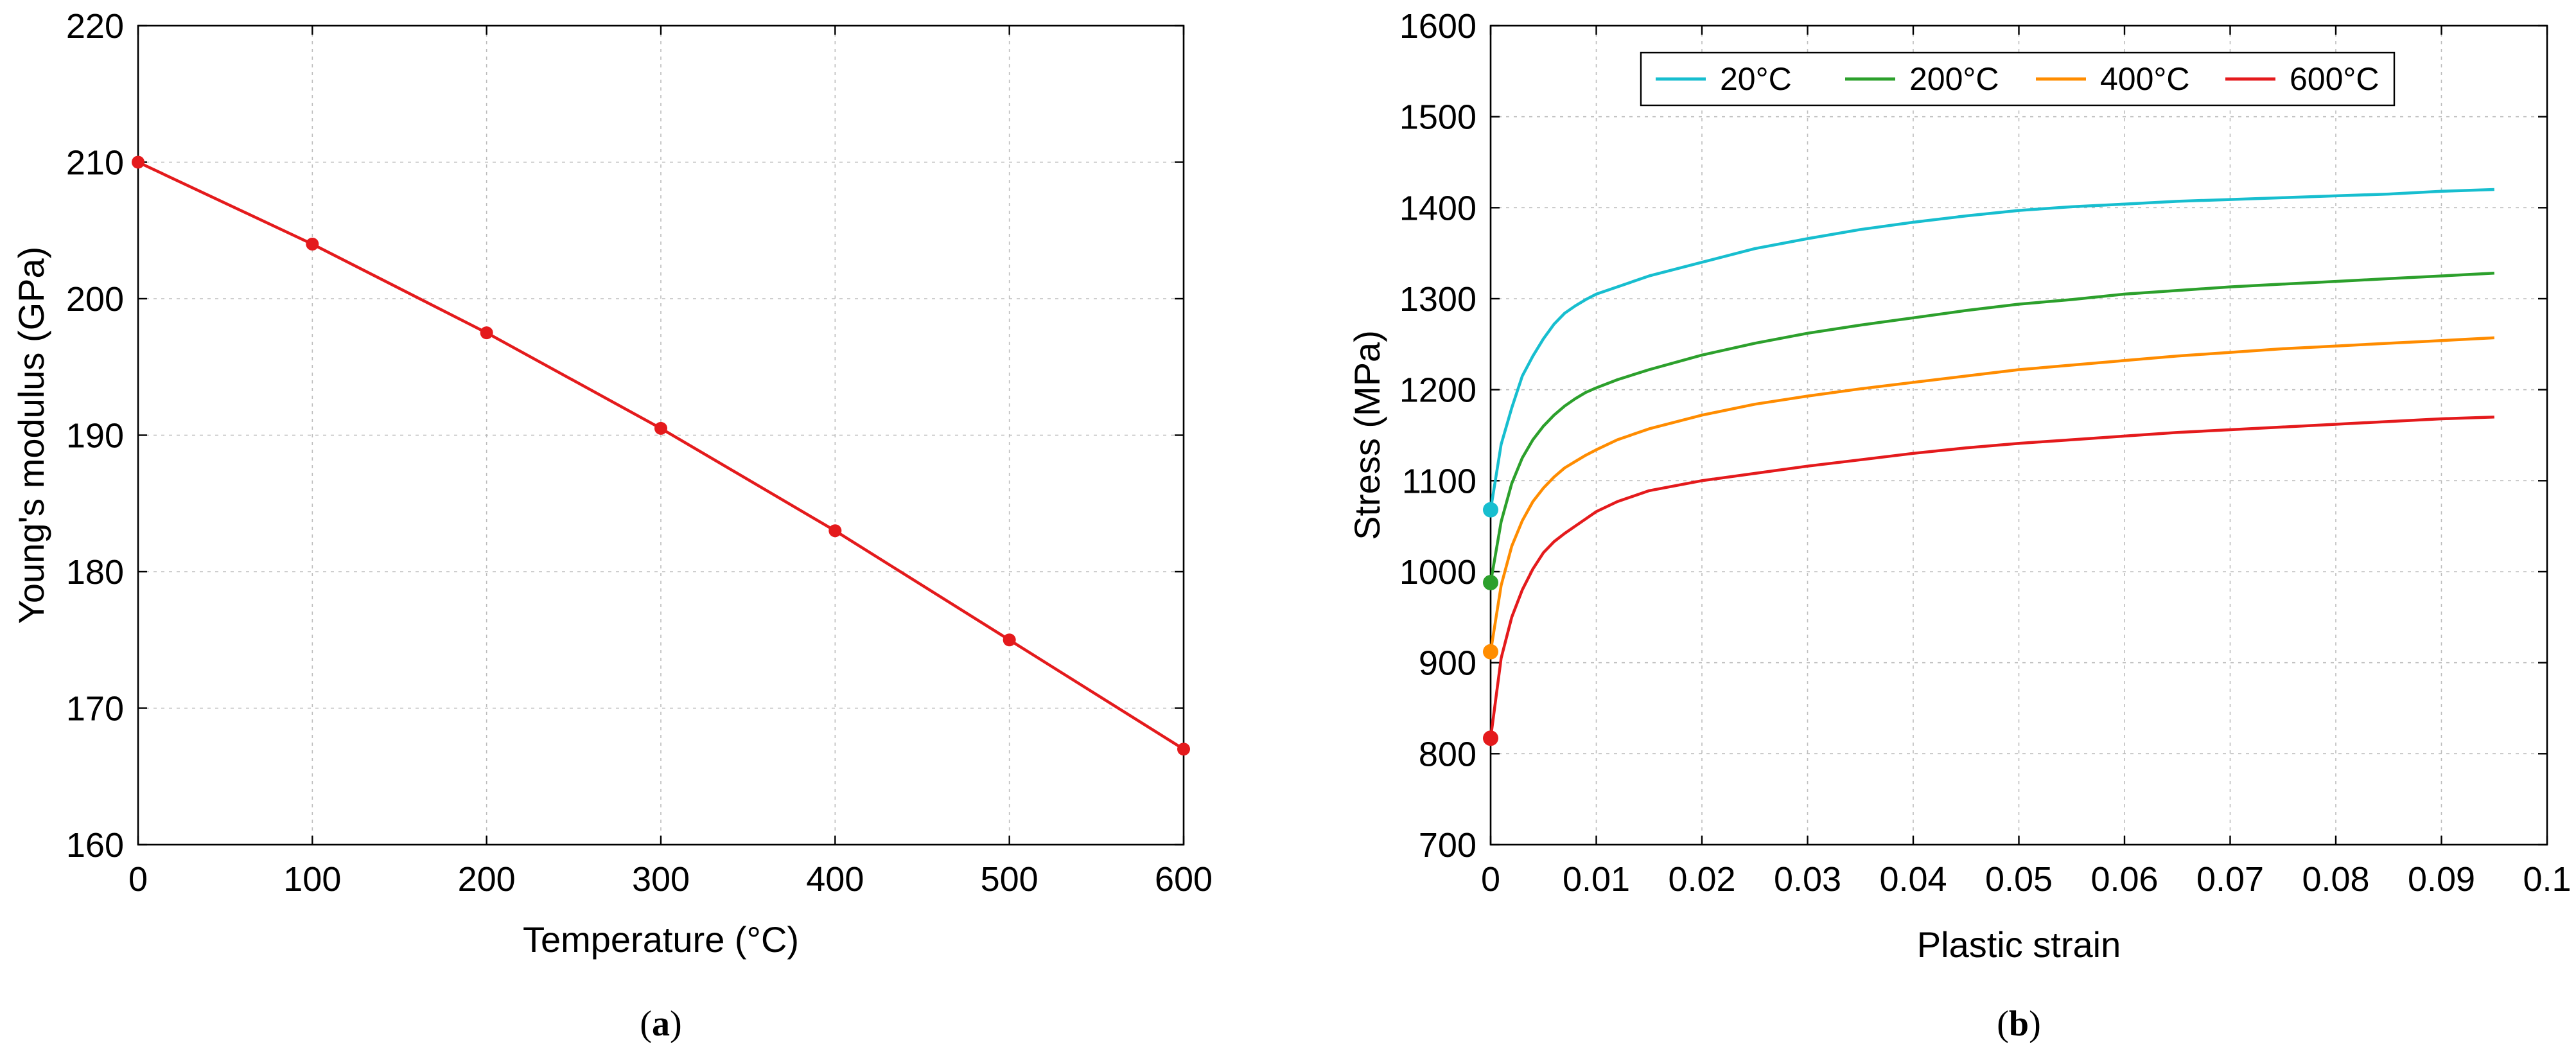 The image size is (2576, 1056). Describe the element at coordinates (487, 879) in the screenshot. I see `x-tick-label: 200` at that location.